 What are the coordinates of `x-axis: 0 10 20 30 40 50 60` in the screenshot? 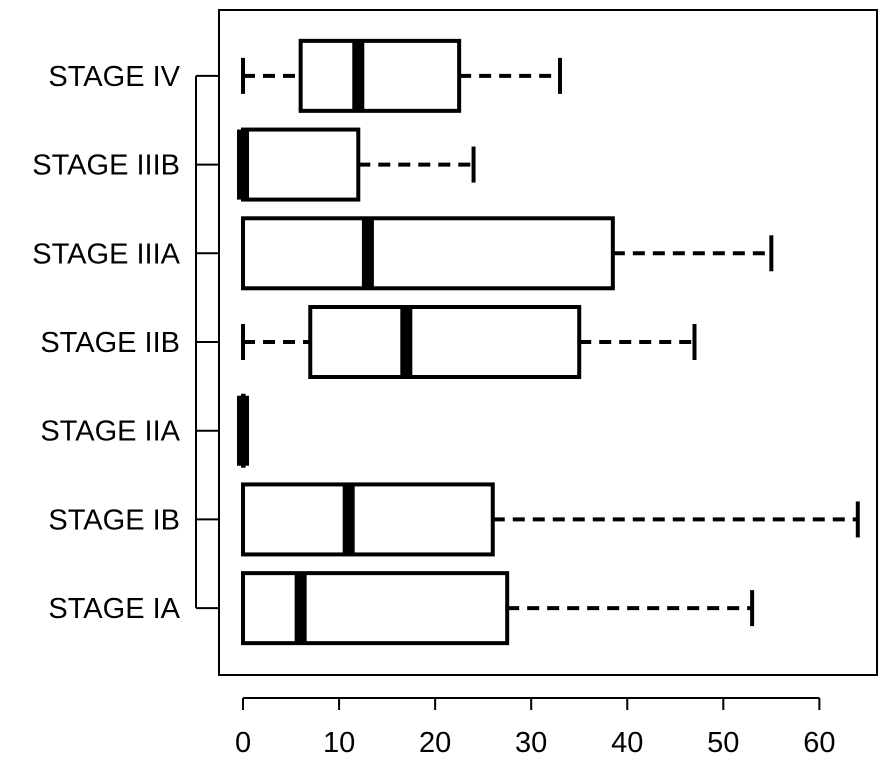 It's located at (535, 727).